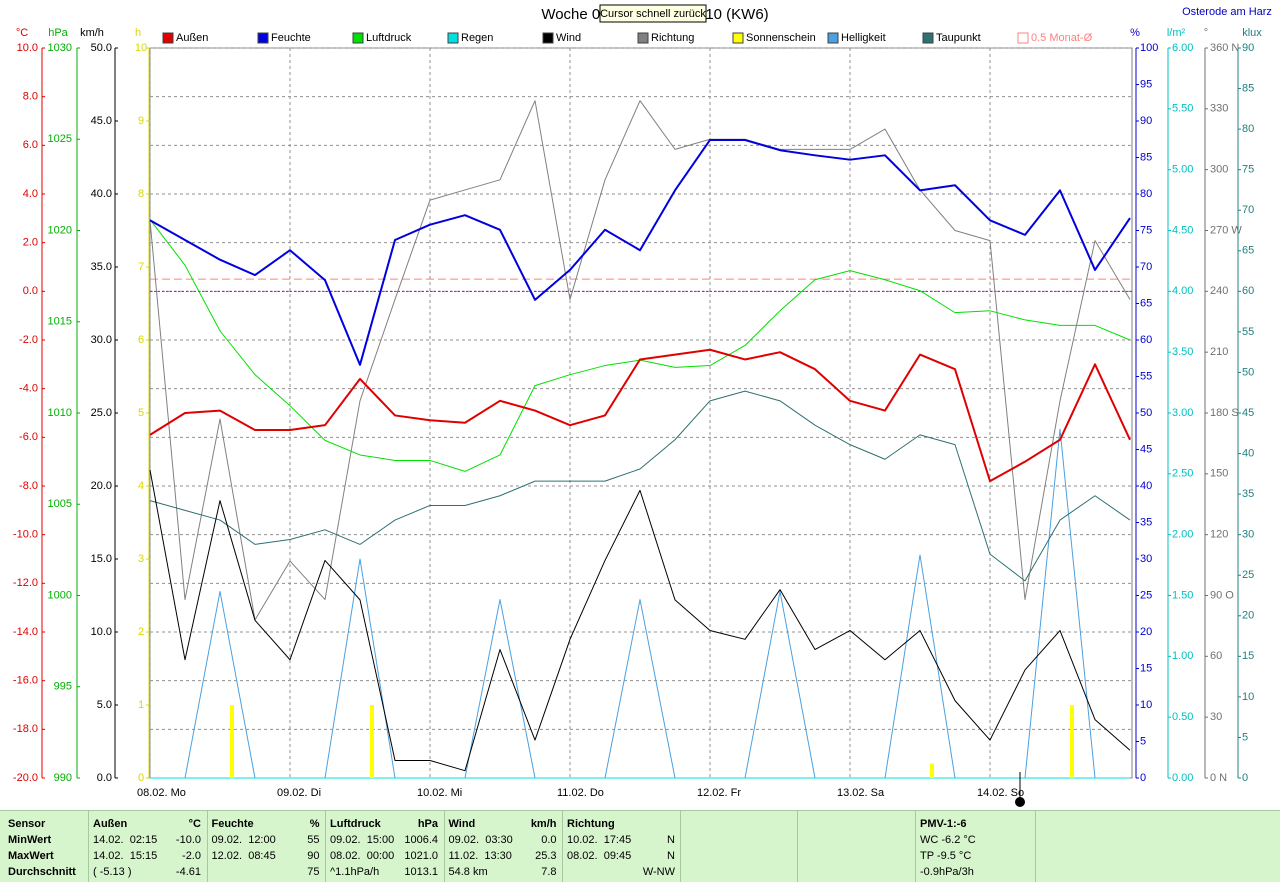  What do you see at coordinates (101, 340) in the screenshot?
I see `y-tick-label: 30.0` at bounding box center [101, 340].